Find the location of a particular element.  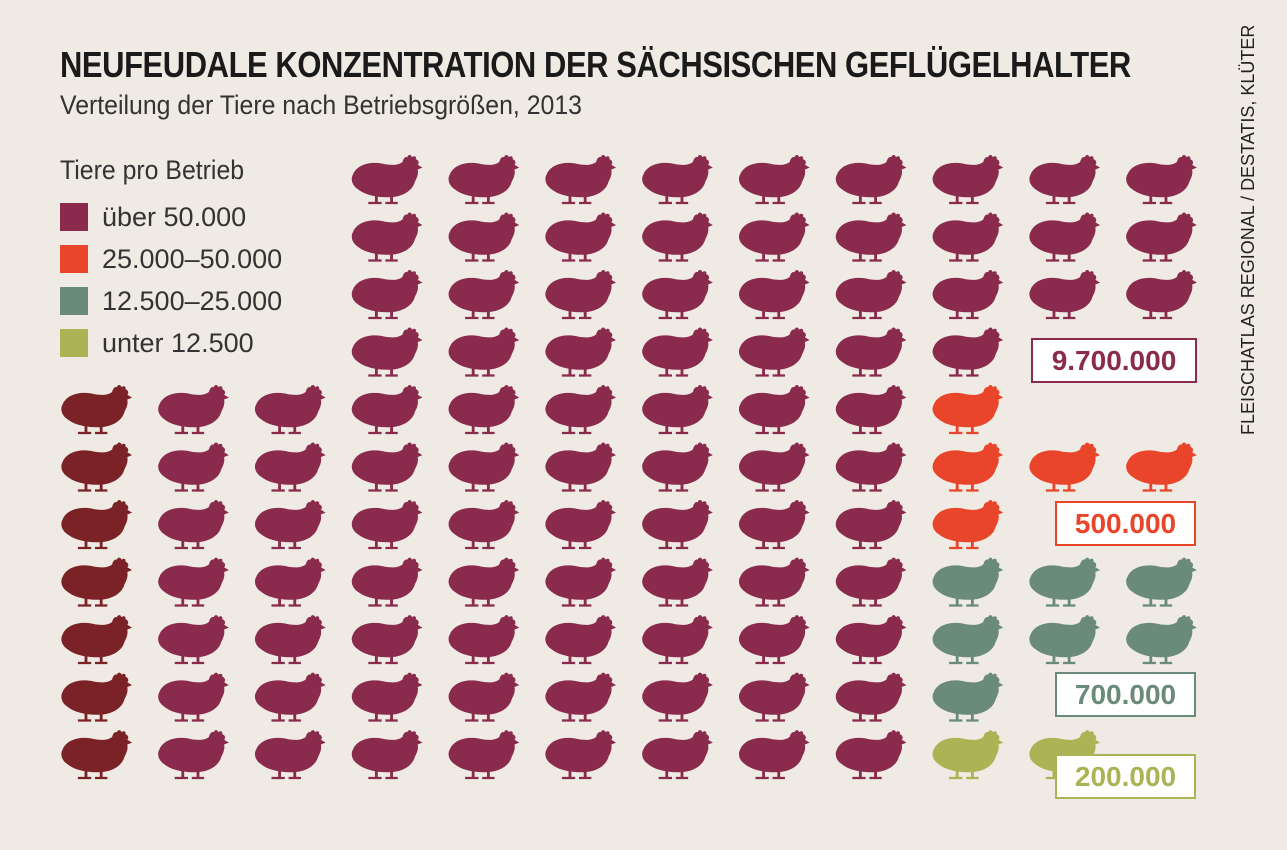

legend-item-12500-25000: 12.500–25.000 is located at coordinates (171, 301).